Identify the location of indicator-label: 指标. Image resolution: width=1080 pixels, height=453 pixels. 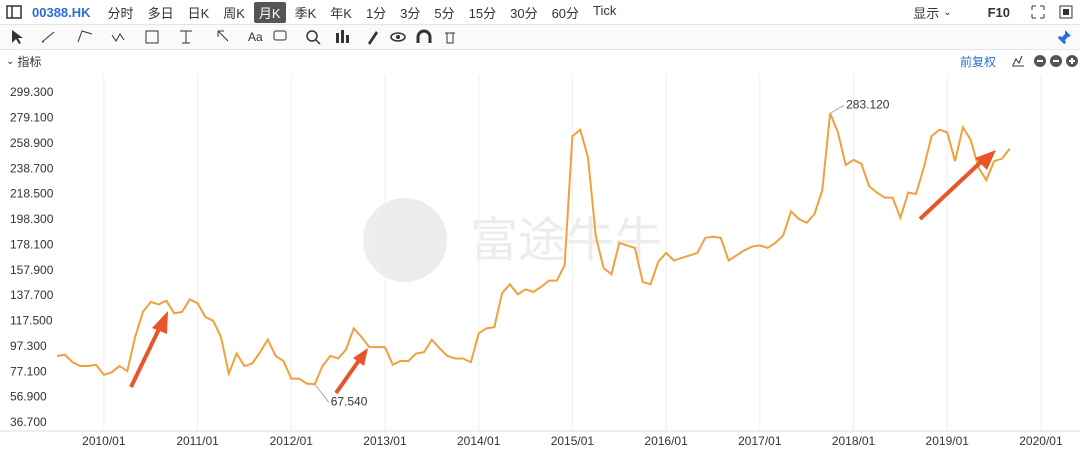
(29, 61).